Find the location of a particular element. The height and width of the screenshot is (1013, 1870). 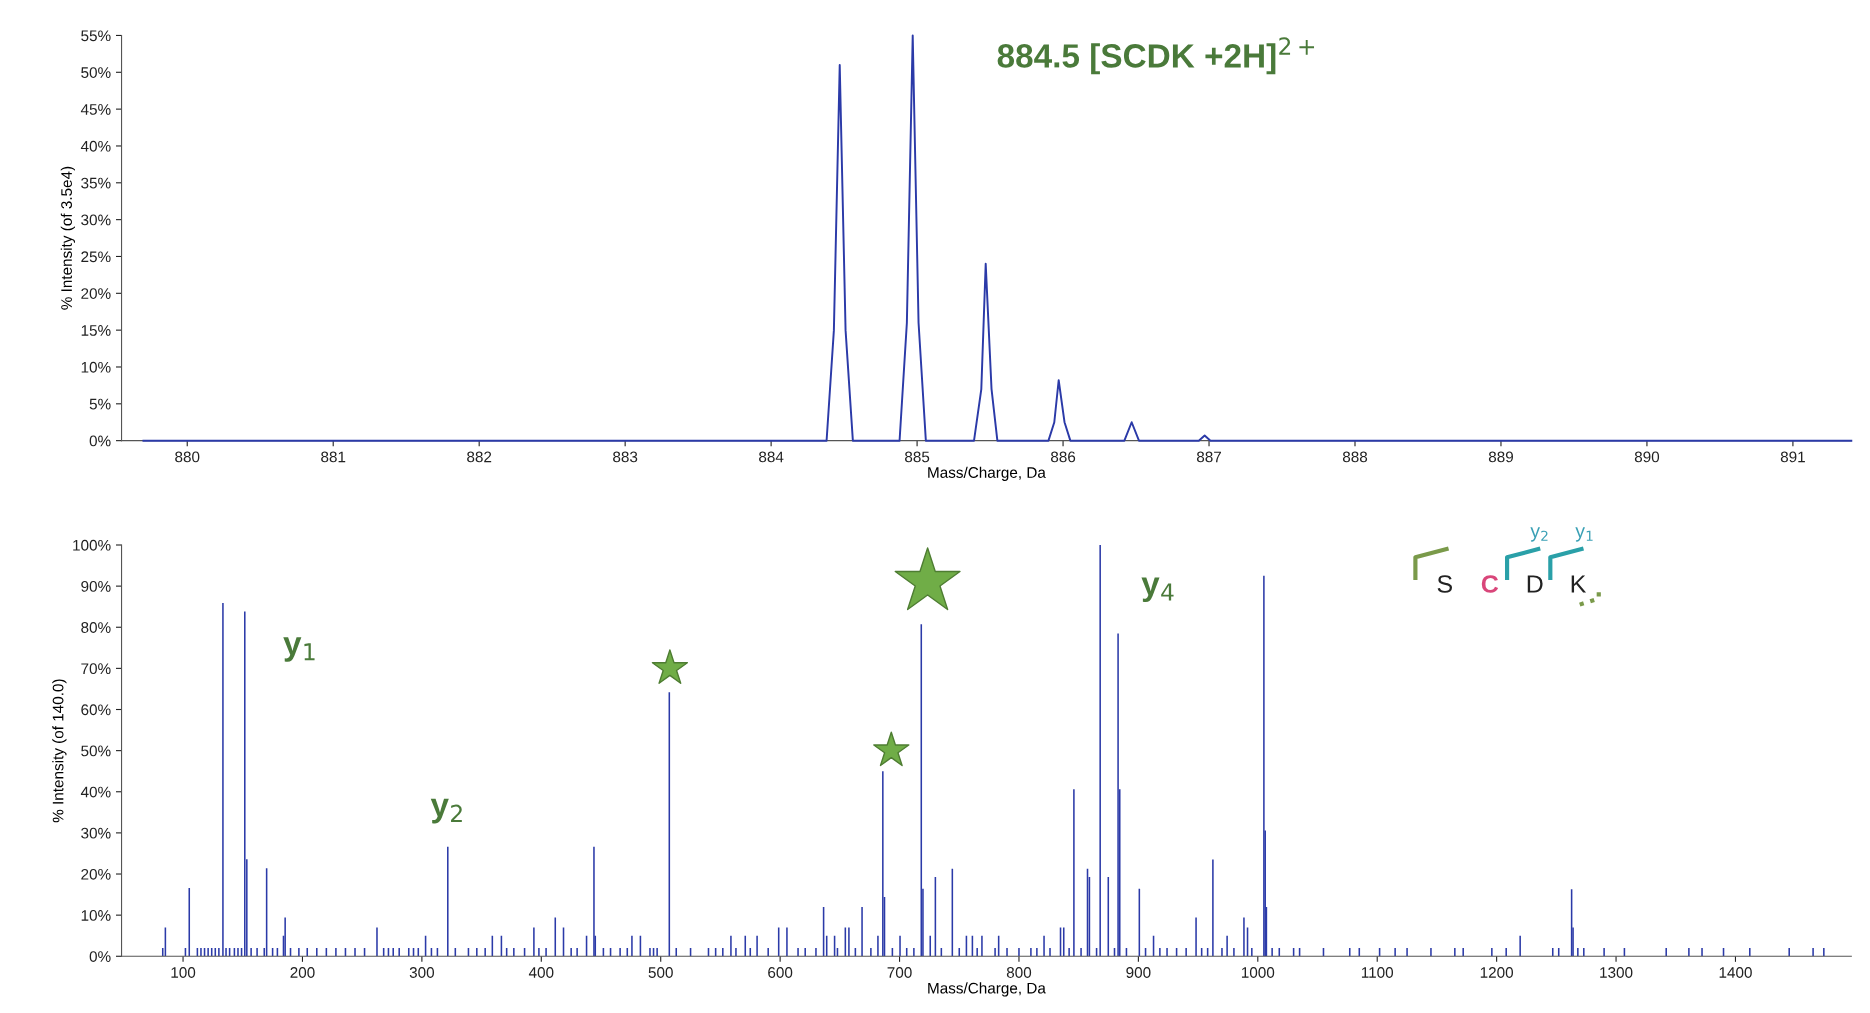

x-tick-label: 1300 is located at coordinates (1616, 972).